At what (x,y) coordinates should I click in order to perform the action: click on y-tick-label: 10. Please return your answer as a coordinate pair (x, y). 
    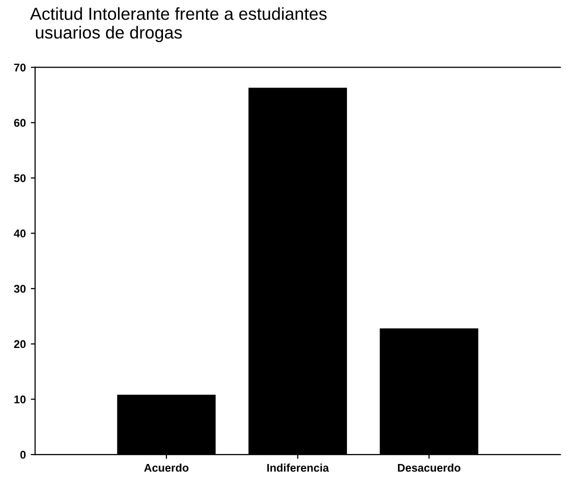
    Looking at the image, I should click on (20, 399).